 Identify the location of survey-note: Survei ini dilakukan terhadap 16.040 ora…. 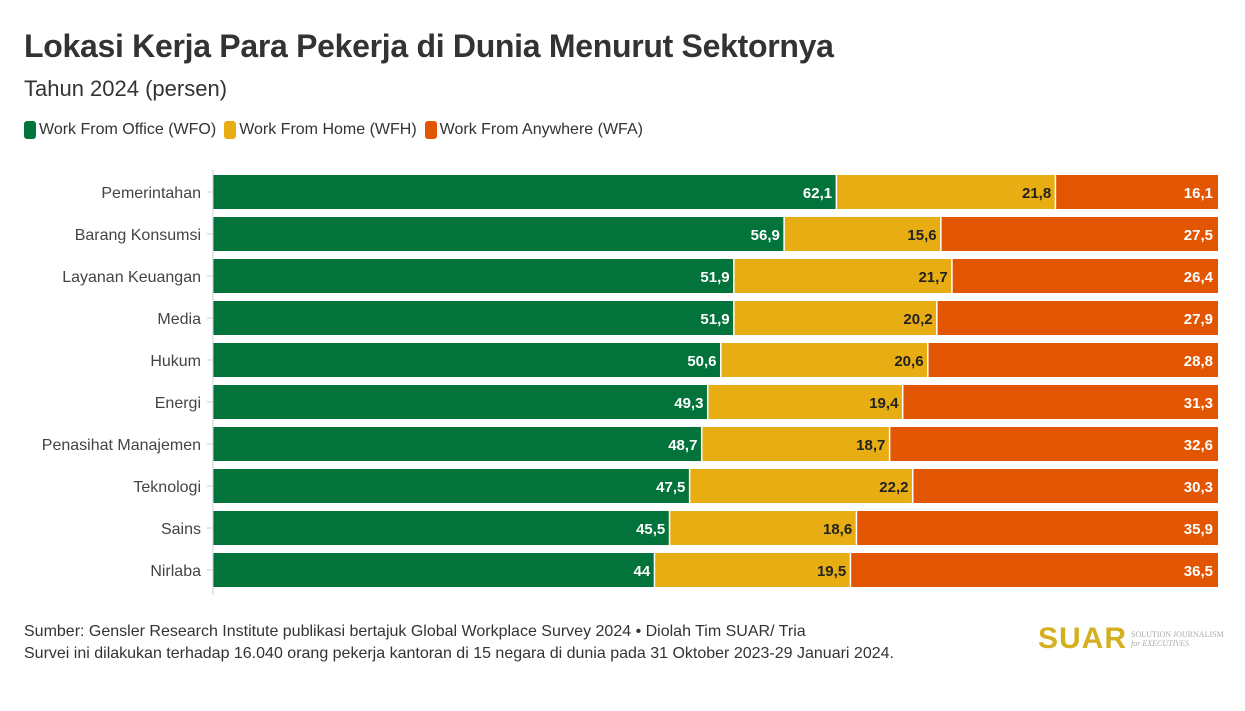
(459, 653).